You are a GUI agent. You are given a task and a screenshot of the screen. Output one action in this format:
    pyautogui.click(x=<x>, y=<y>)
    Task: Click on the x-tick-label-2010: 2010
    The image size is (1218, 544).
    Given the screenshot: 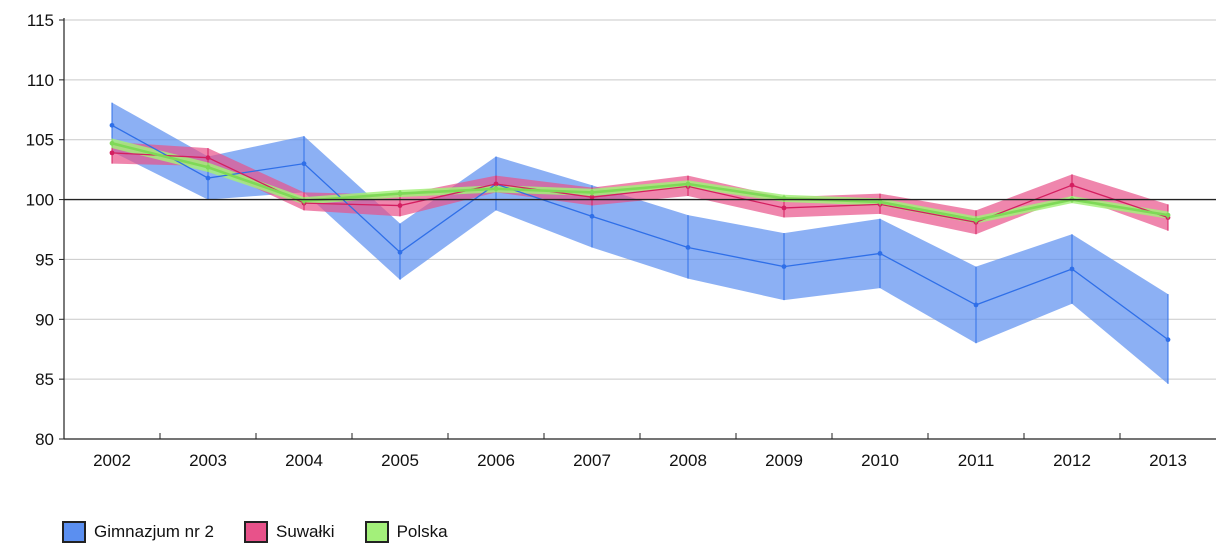 What is the action you would take?
    pyautogui.click(x=880, y=460)
    